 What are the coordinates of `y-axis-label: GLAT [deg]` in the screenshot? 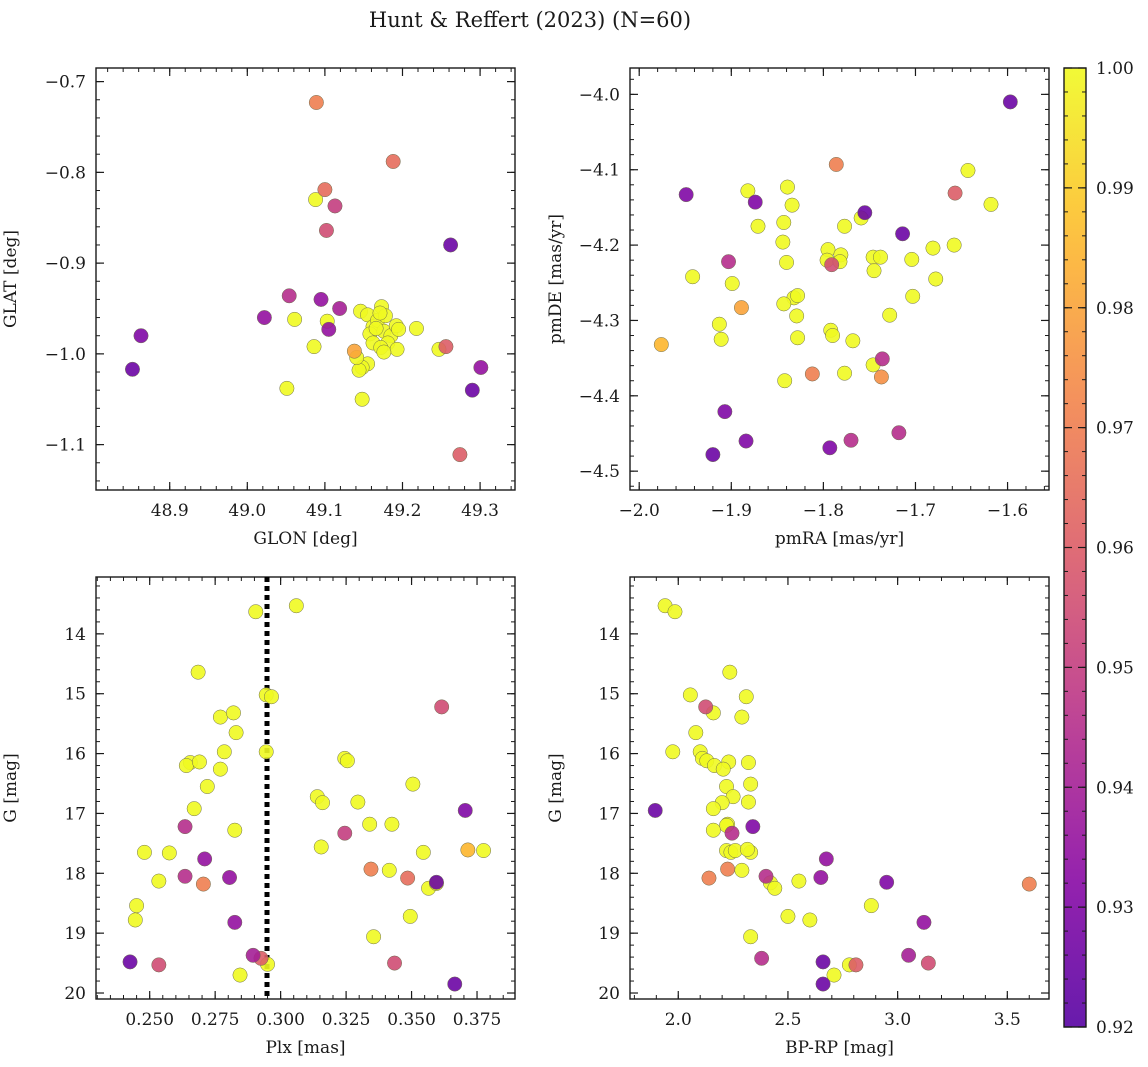 It's located at (11, 279).